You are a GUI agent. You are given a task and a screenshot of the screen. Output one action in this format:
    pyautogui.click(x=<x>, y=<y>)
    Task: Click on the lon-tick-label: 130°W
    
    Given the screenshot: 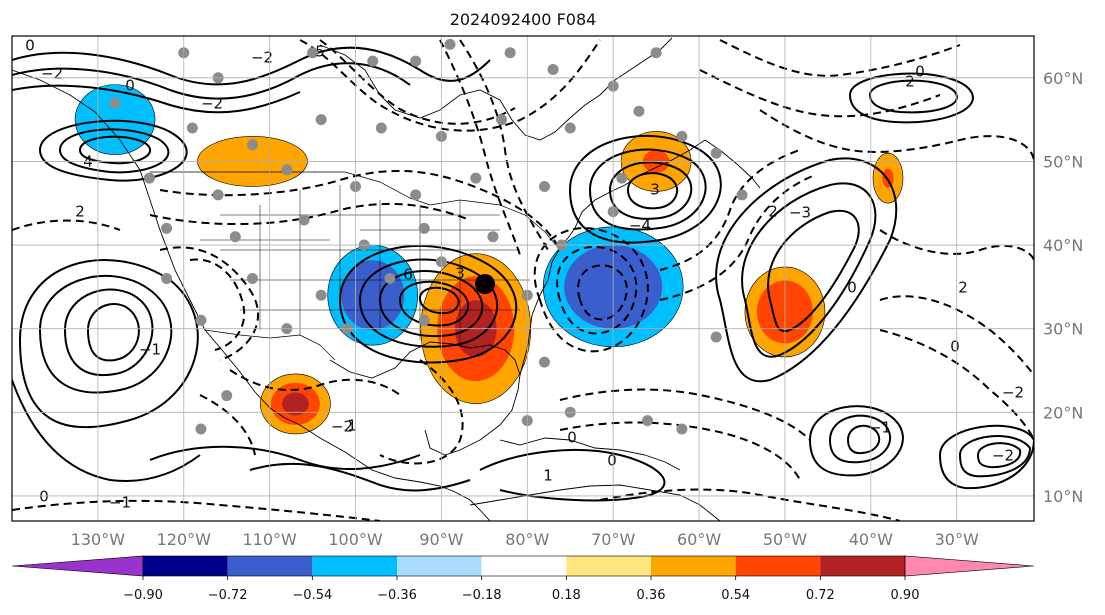 What is the action you would take?
    pyautogui.click(x=98, y=539)
    